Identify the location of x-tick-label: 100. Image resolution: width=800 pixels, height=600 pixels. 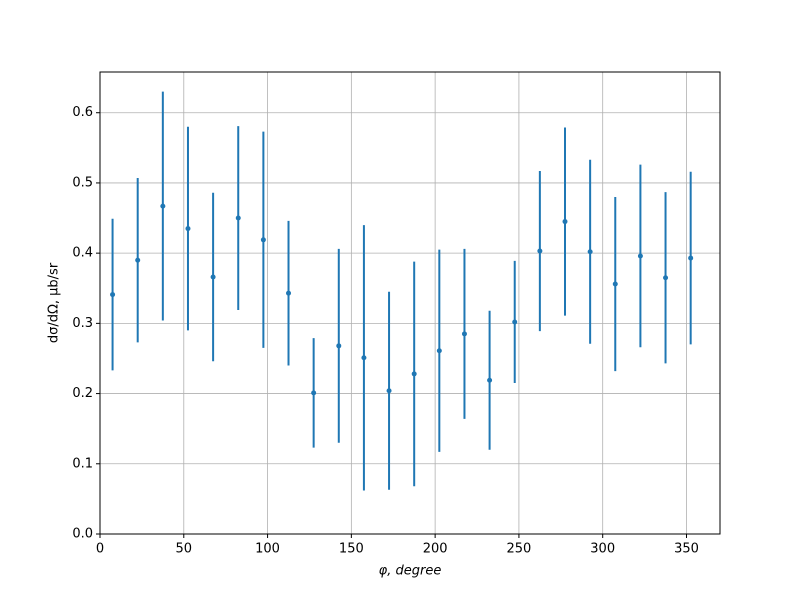
(267, 549).